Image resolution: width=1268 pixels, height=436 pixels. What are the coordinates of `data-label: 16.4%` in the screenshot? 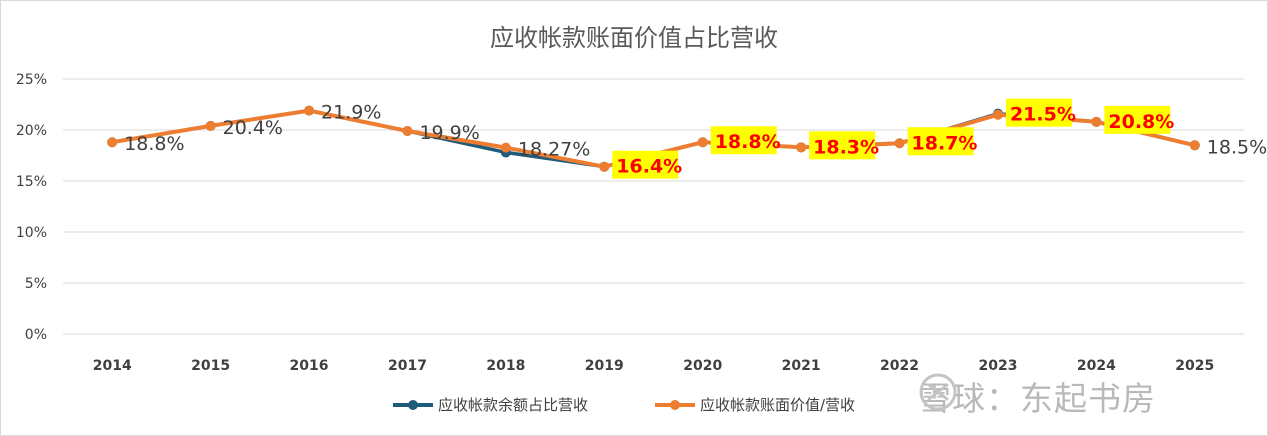 It's located at (649, 167).